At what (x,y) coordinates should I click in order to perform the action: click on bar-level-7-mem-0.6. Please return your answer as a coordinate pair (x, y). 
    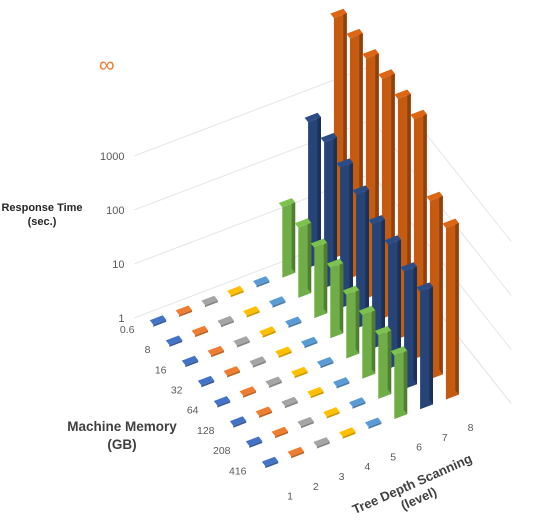
    Looking at the image, I should click on (312, 190).